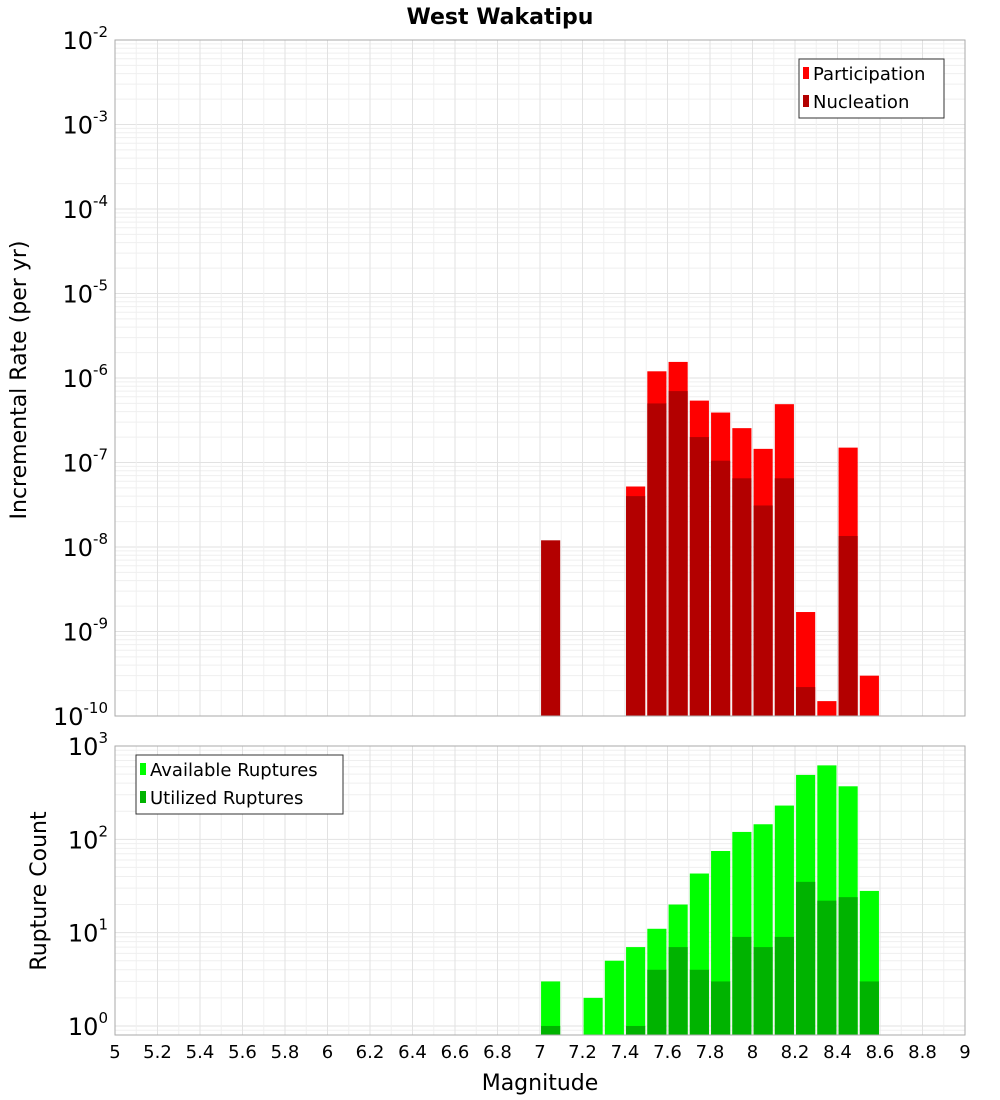  What do you see at coordinates (412, 1052) in the screenshot?
I see `bottom-x-tick-label: 6.4` at bounding box center [412, 1052].